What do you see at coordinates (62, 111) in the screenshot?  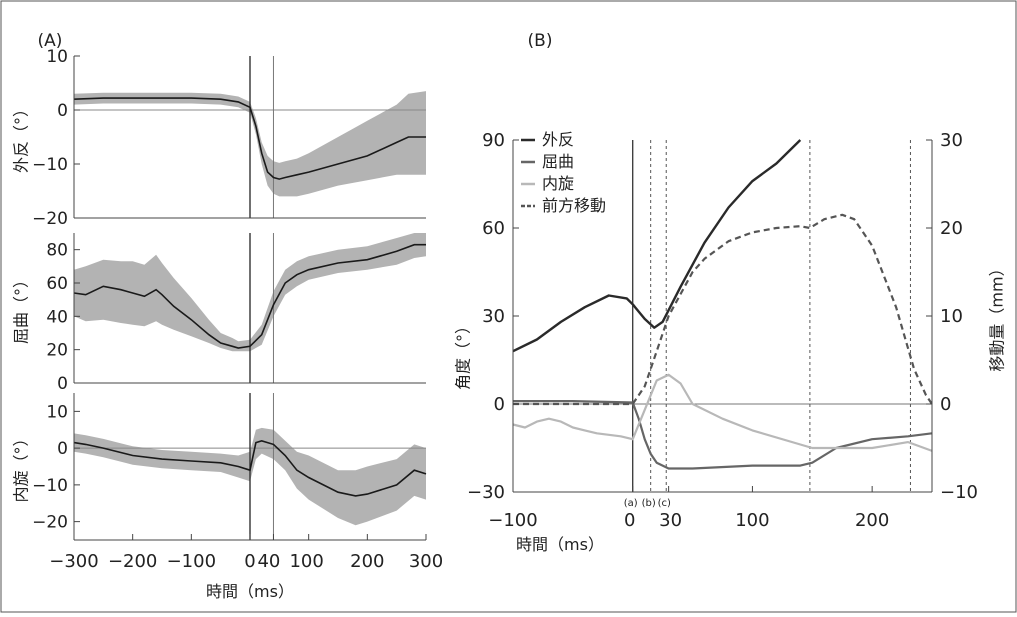 I see `y-tick-label-1-2: 0` at bounding box center [62, 111].